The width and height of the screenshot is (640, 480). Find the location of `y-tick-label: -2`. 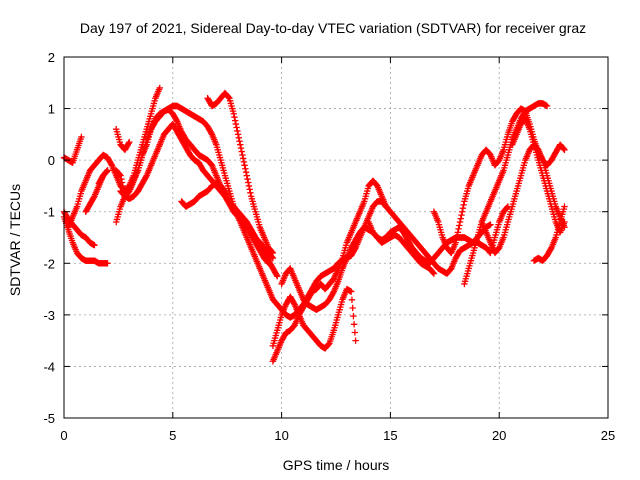

y-tick-label: -2 is located at coordinates (49, 263).